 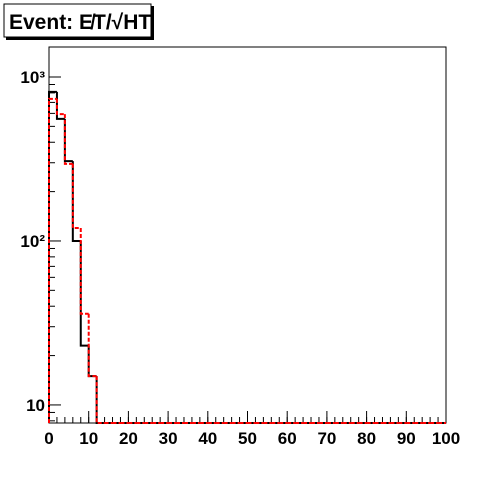 What do you see at coordinates (287, 438) in the screenshot?
I see `x-tick-label: 60` at bounding box center [287, 438].